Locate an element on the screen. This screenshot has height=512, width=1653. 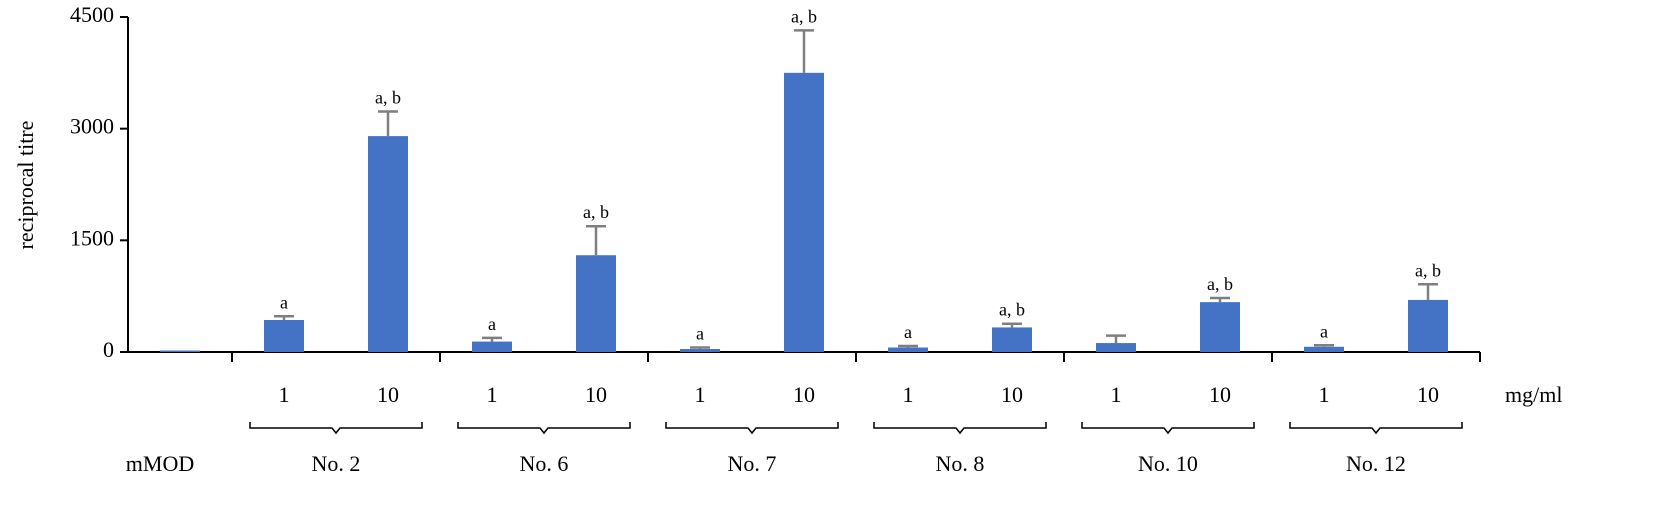
group-label: No. 8 is located at coordinates (960, 463).